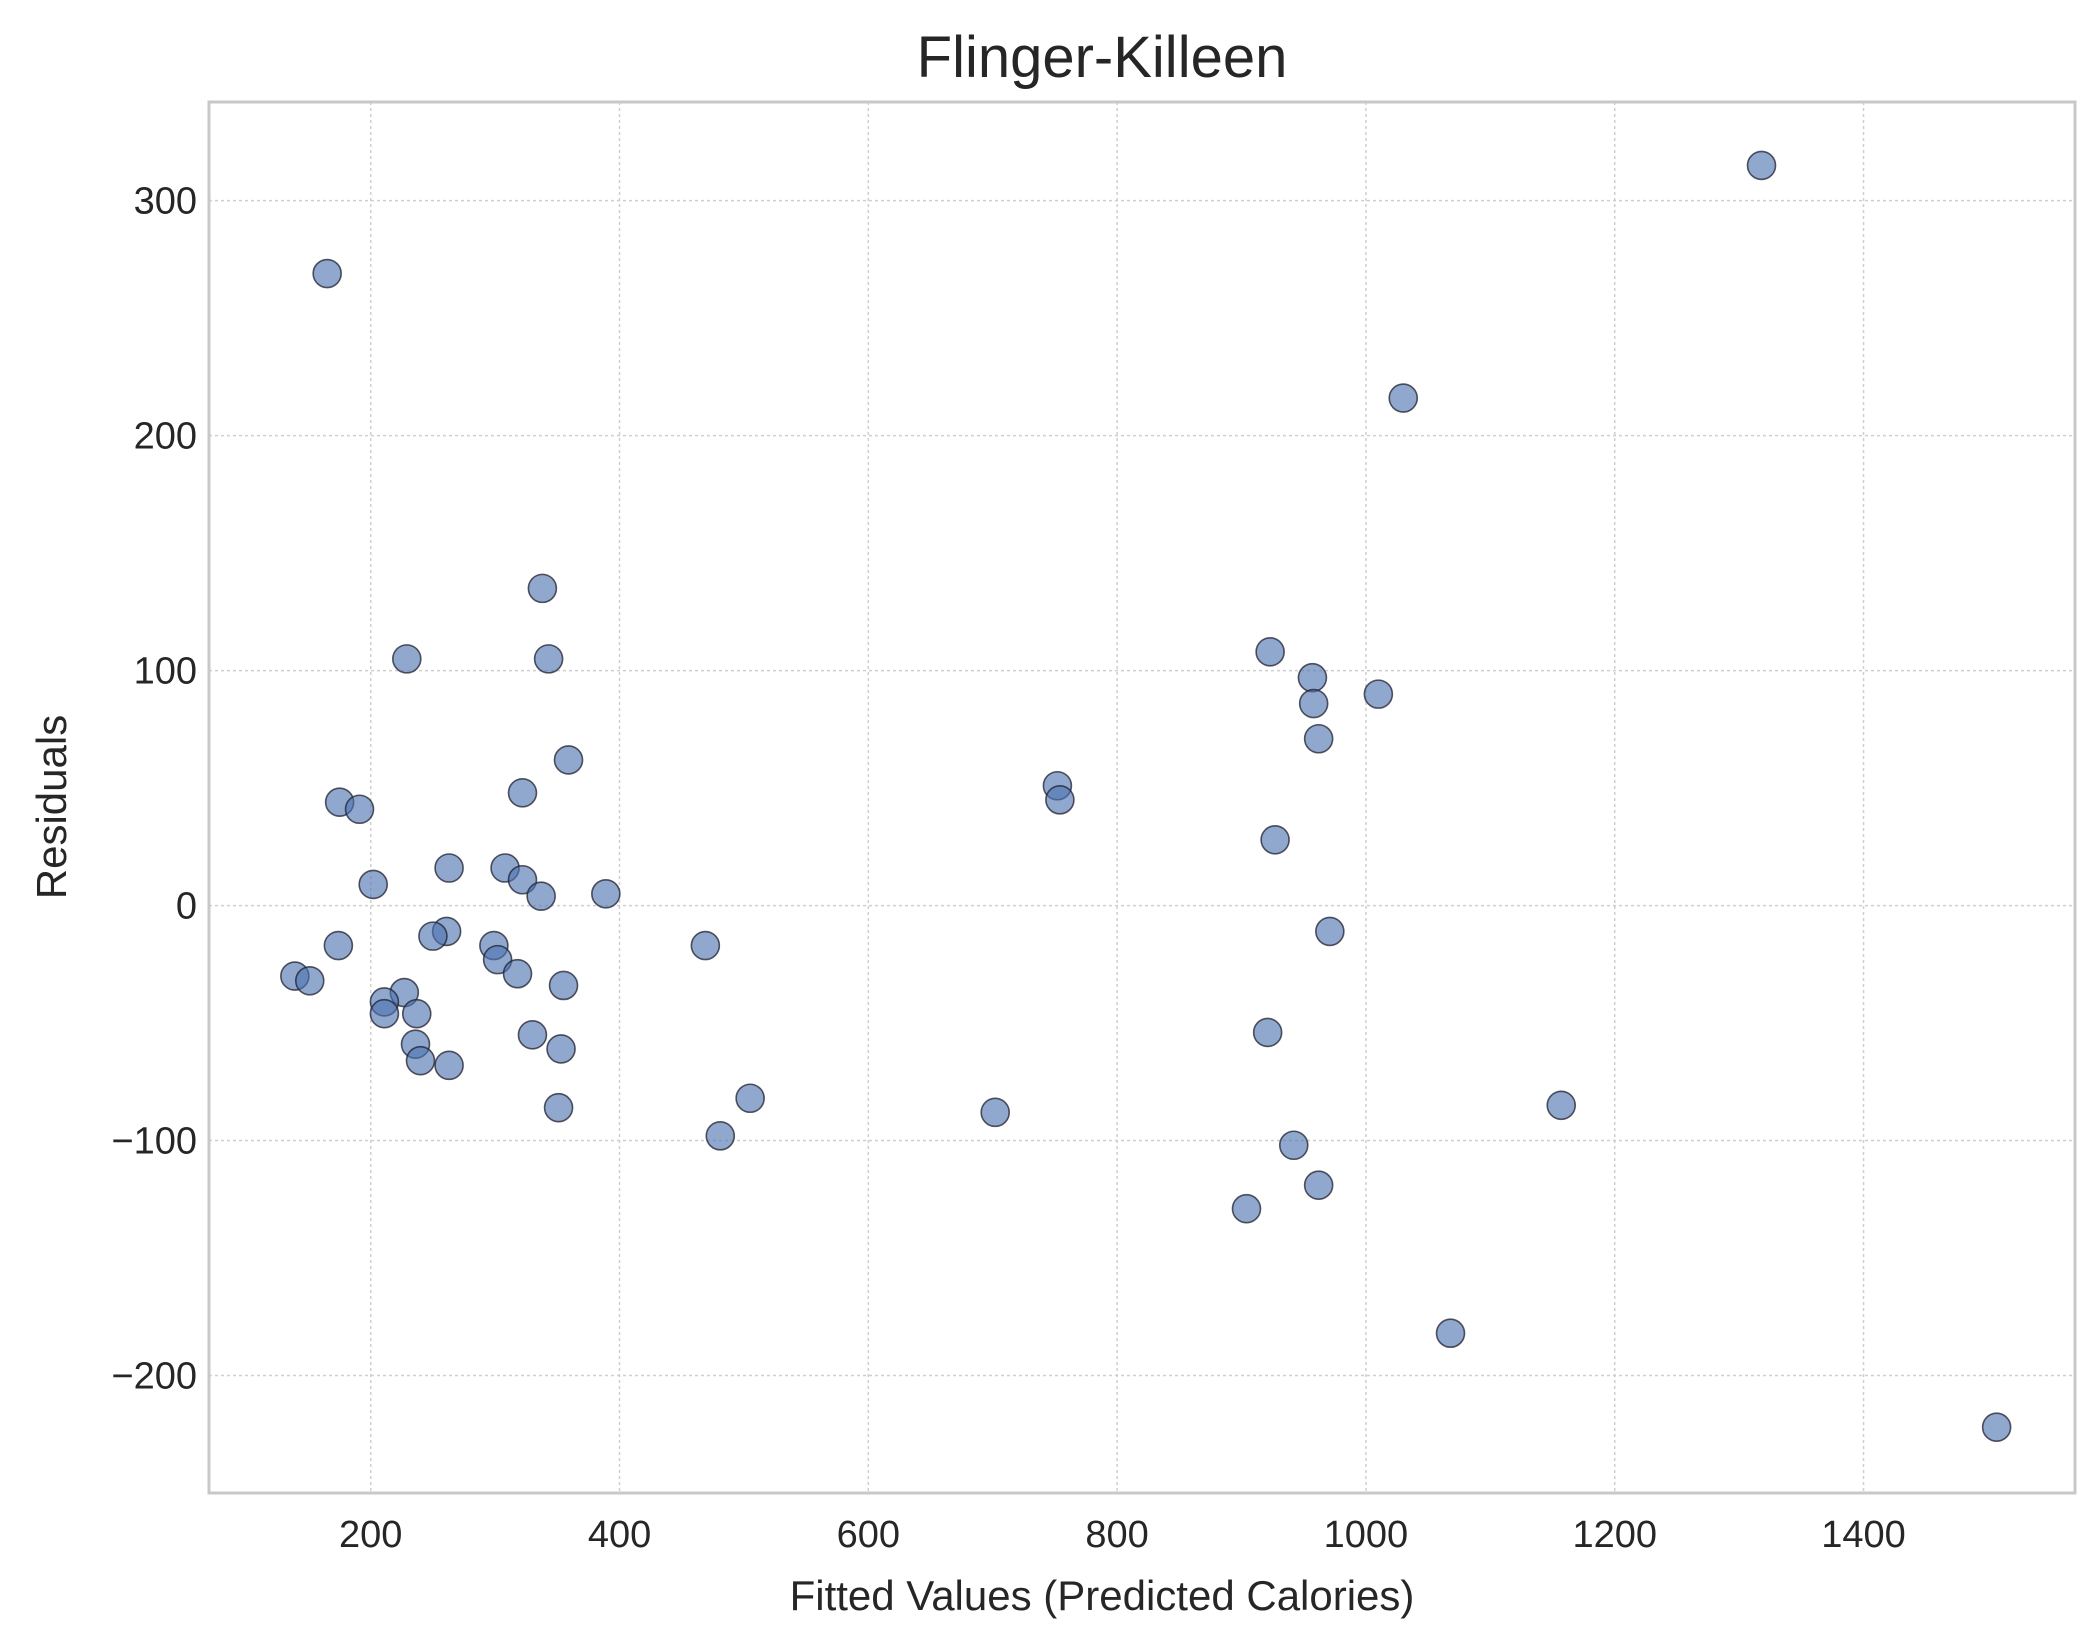  What do you see at coordinates (186, 907) in the screenshot?
I see `y-tick-label: 0` at bounding box center [186, 907].